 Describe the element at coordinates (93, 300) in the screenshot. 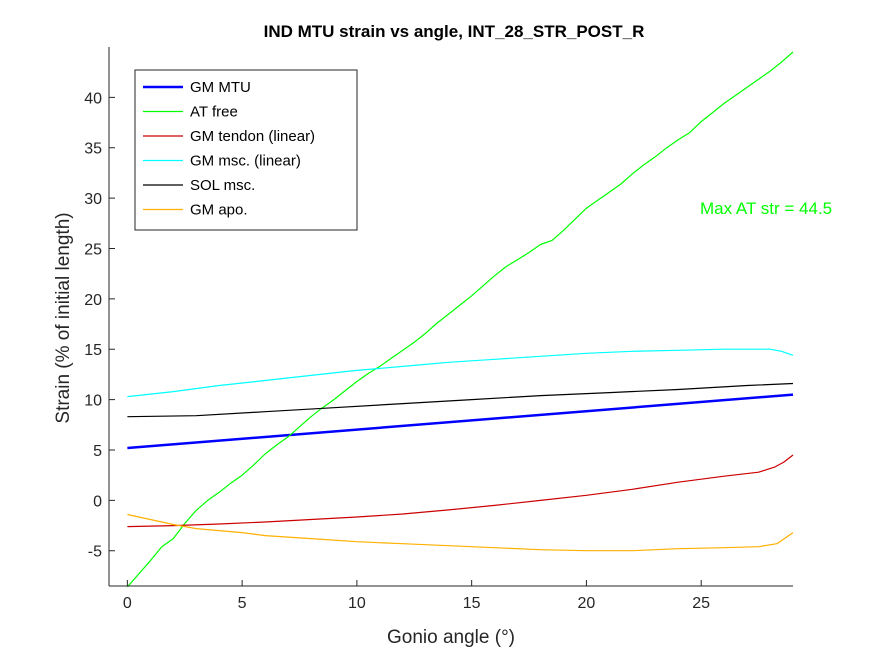

I see `y-tick-label: 20` at that location.